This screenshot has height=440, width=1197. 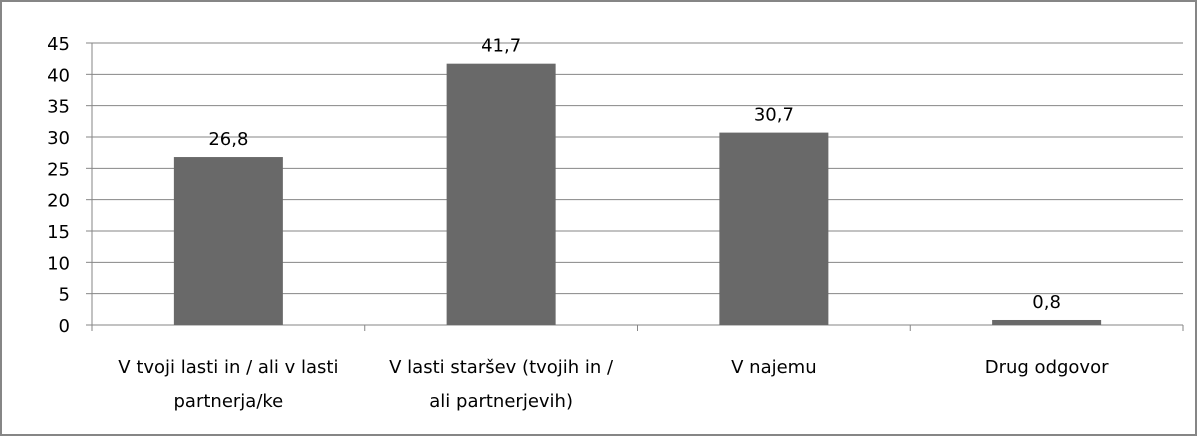 I want to click on y-tick-label: 45, so click(x=58, y=44).